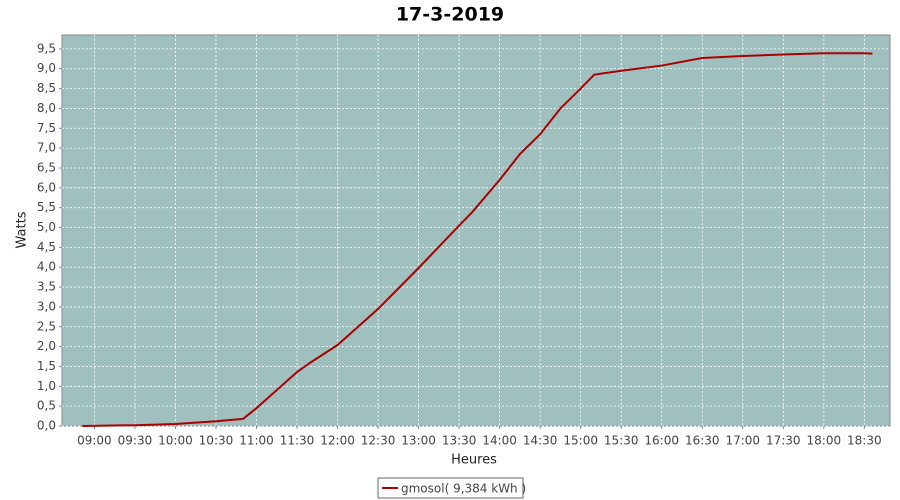 The width and height of the screenshot is (900, 500). Describe the element at coordinates (46, 426) in the screenshot. I see `y-tick-label: 0,0` at that location.